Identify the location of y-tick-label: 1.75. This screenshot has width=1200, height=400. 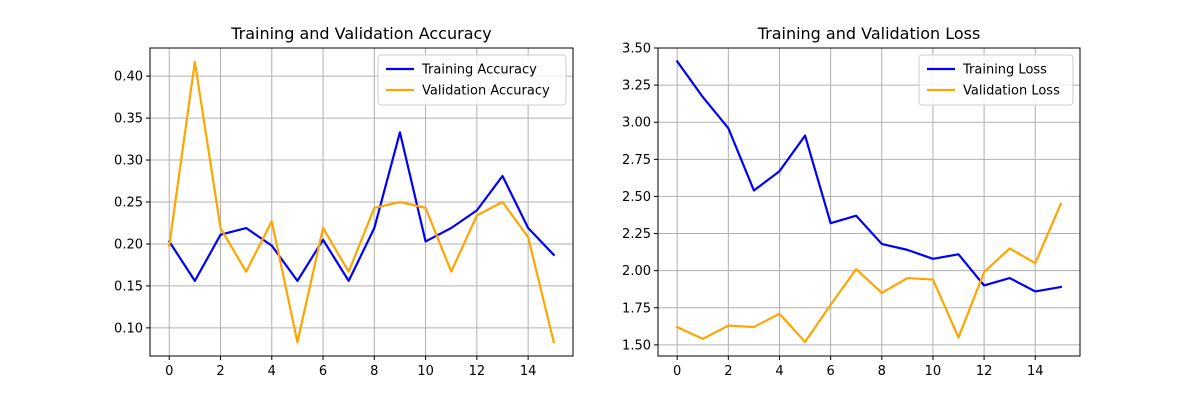
(636, 308).